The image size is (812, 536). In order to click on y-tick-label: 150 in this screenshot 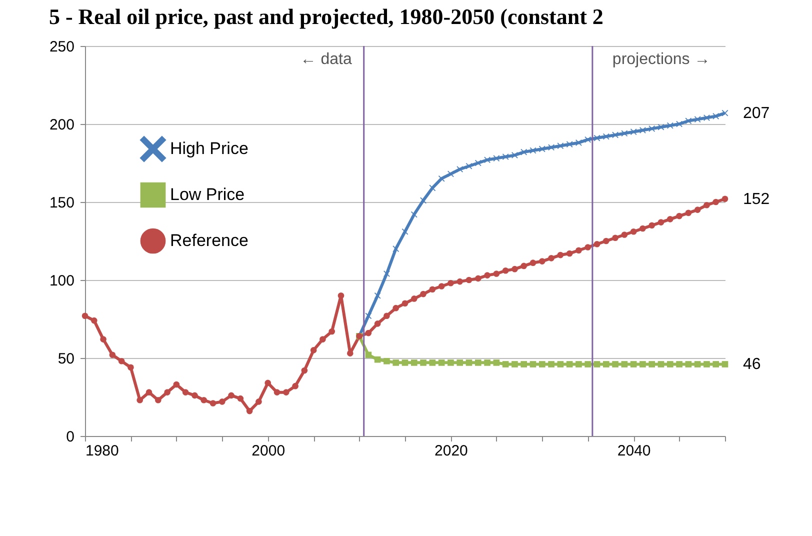, I will do `click(61, 203)`.